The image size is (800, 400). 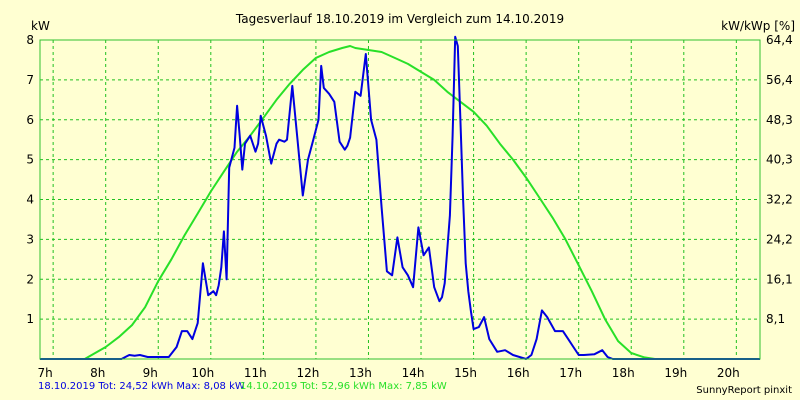 I want to click on footer-series2-summary: 14.10.2019 Tot: 52,96 kWh Max: 7,85 kW, so click(x=343, y=386).